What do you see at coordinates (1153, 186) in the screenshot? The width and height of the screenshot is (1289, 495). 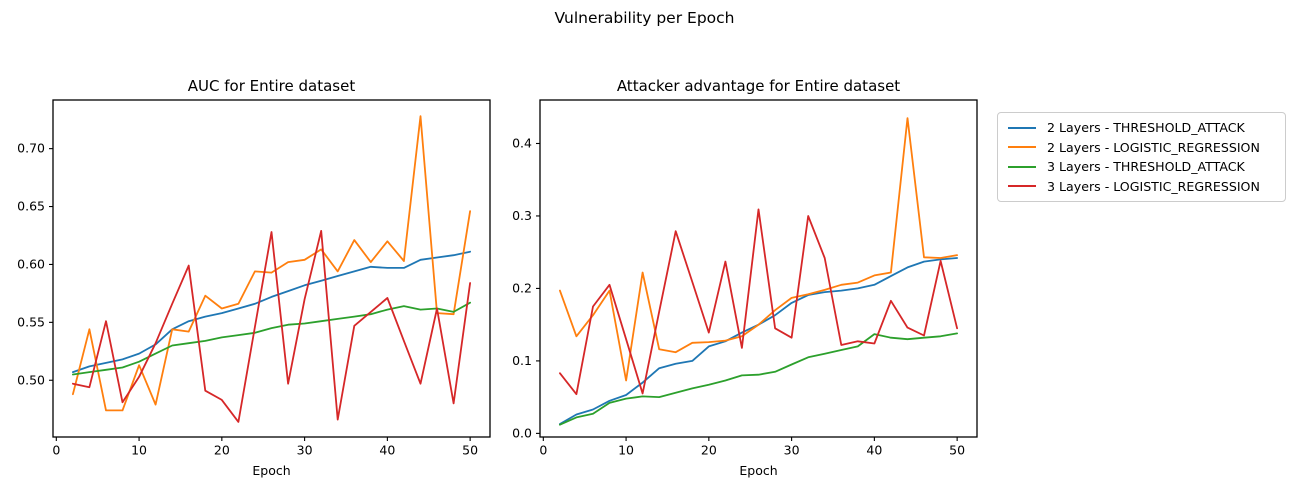 I see `legend-label: 3 Layers - LOGISTIC_REGRESSION` at bounding box center [1153, 186].